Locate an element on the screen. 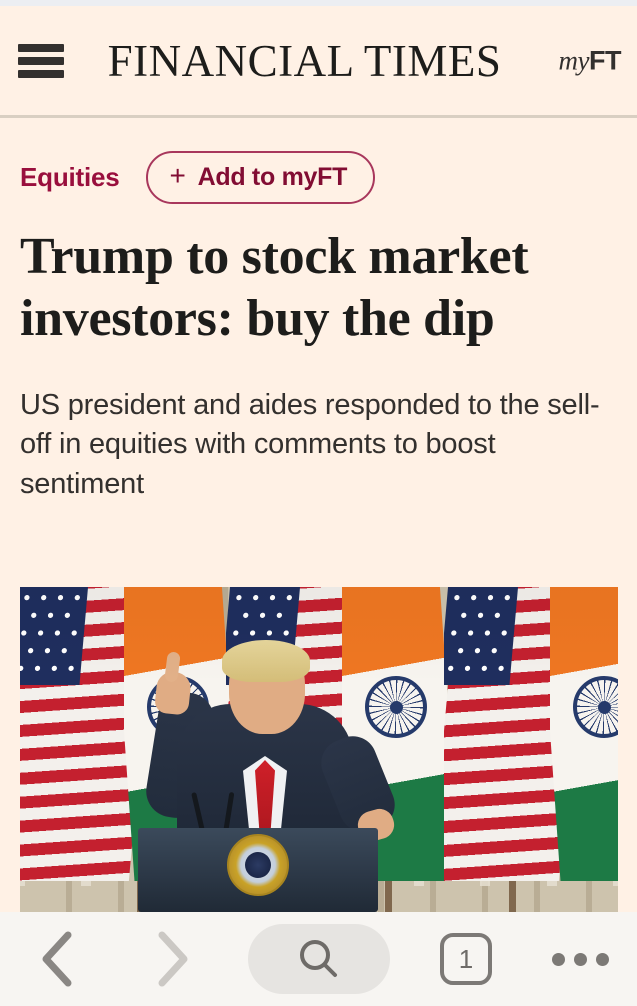 This screenshot has height=1006, width=637. more-menu-button is located at coordinates (580, 959).